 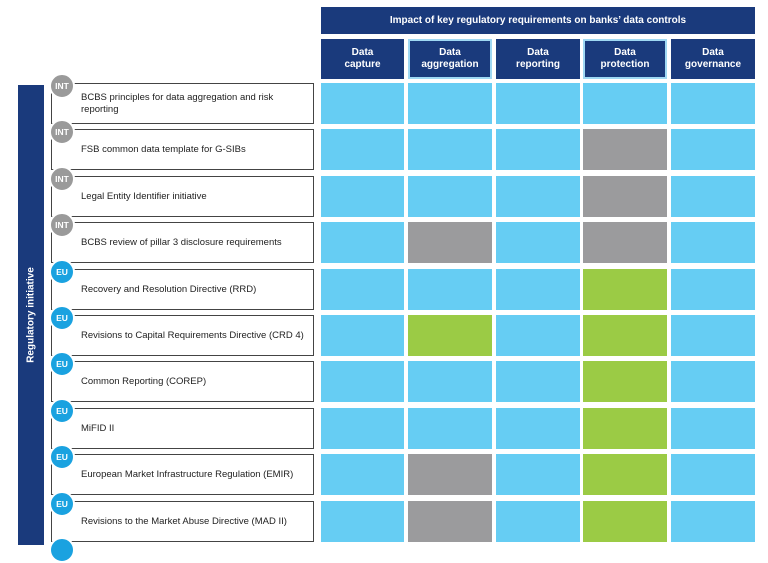 I want to click on cell-data-protection-blue, so click(x=625, y=103).